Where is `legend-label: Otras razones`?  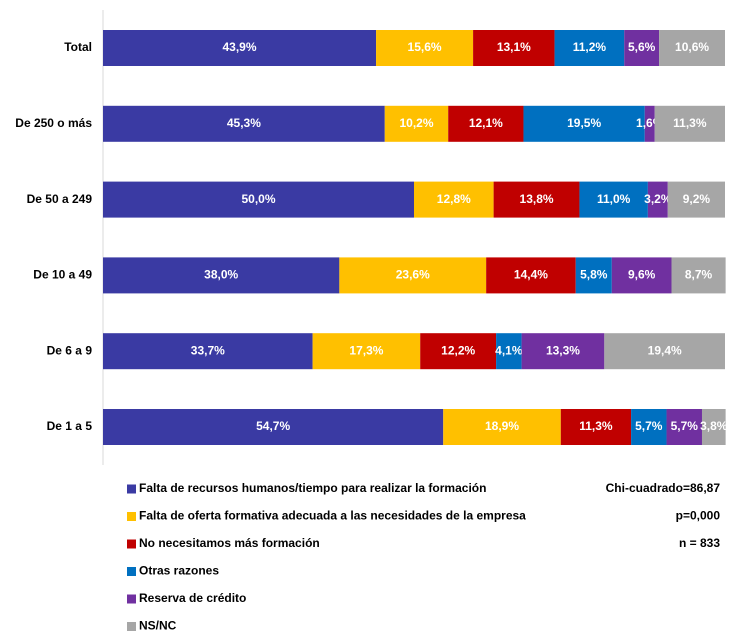
legend-label: Otras razones is located at coordinates (179, 571).